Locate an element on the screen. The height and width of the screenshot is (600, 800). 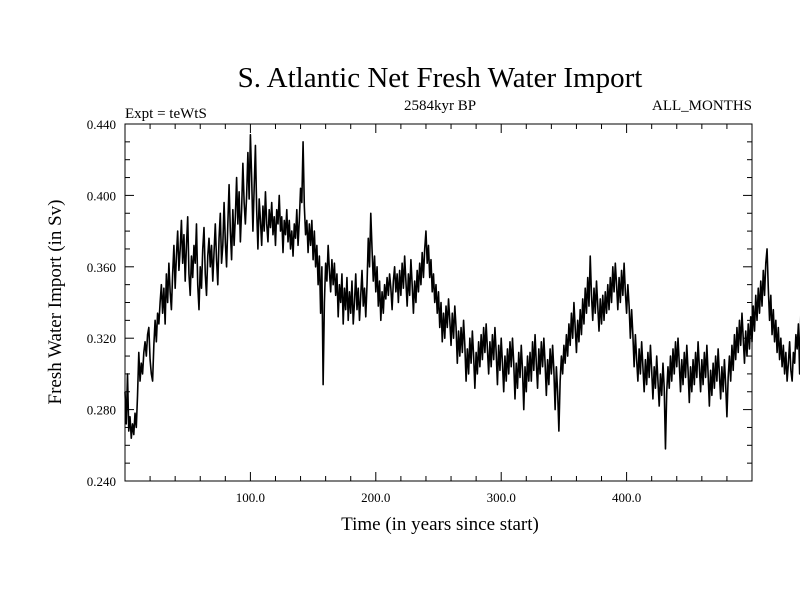
y-tick-label: 0.440 is located at coordinates (101, 124).